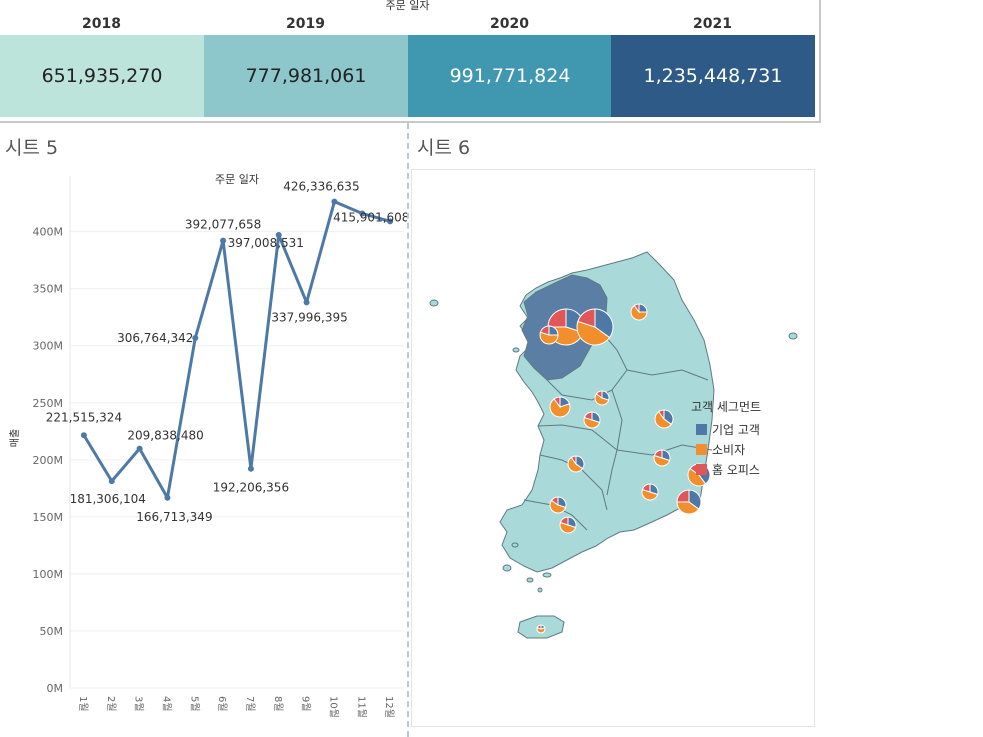 The width and height of the screenshot is (983, 737). Describe the element at coordinates (165, 436) in the screenshot. I see `data-label: 209,838,480` at that location.